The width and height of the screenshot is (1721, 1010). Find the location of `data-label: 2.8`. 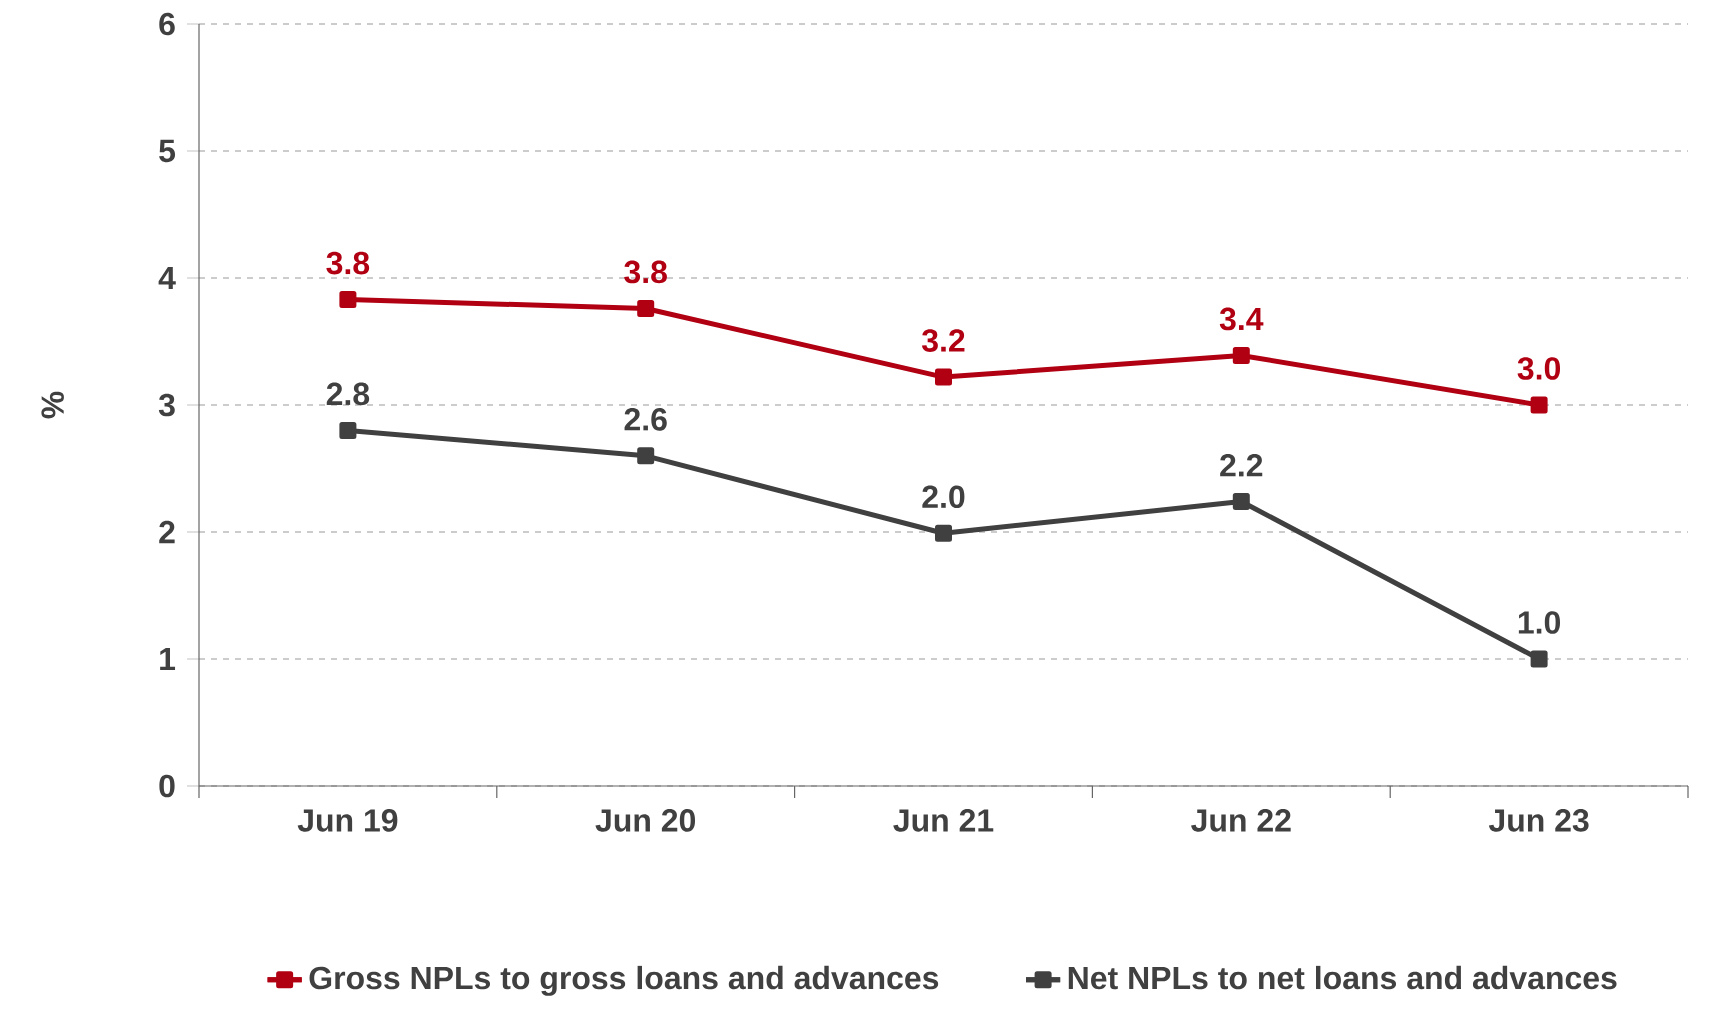

data-label: 2.8 is located at coordinates (348, 394).